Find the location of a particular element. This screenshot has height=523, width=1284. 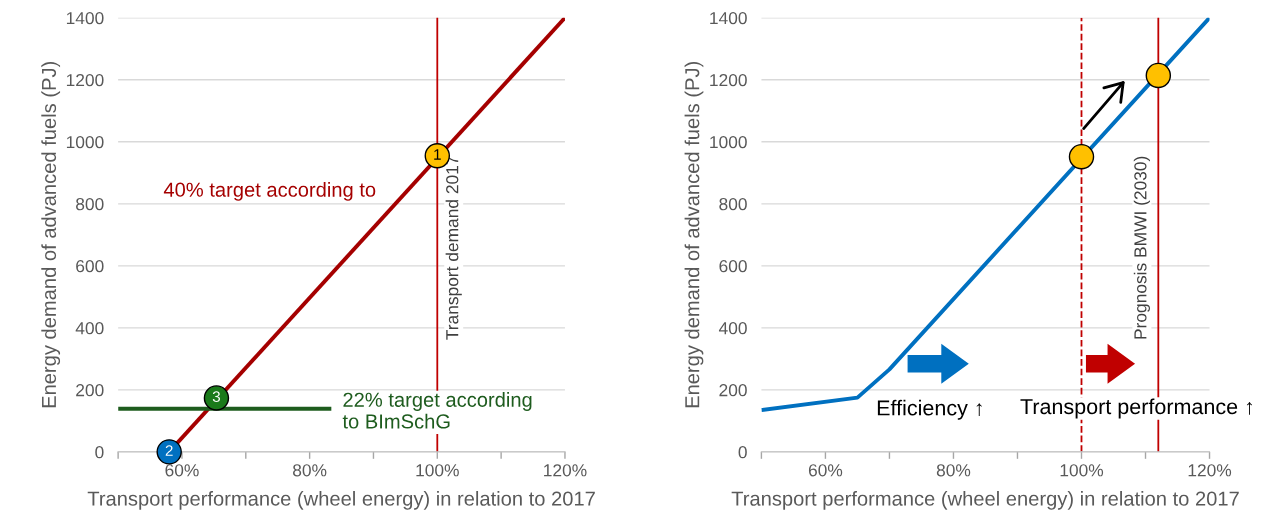

annotation: 2 is located at coordinates (169, 450).